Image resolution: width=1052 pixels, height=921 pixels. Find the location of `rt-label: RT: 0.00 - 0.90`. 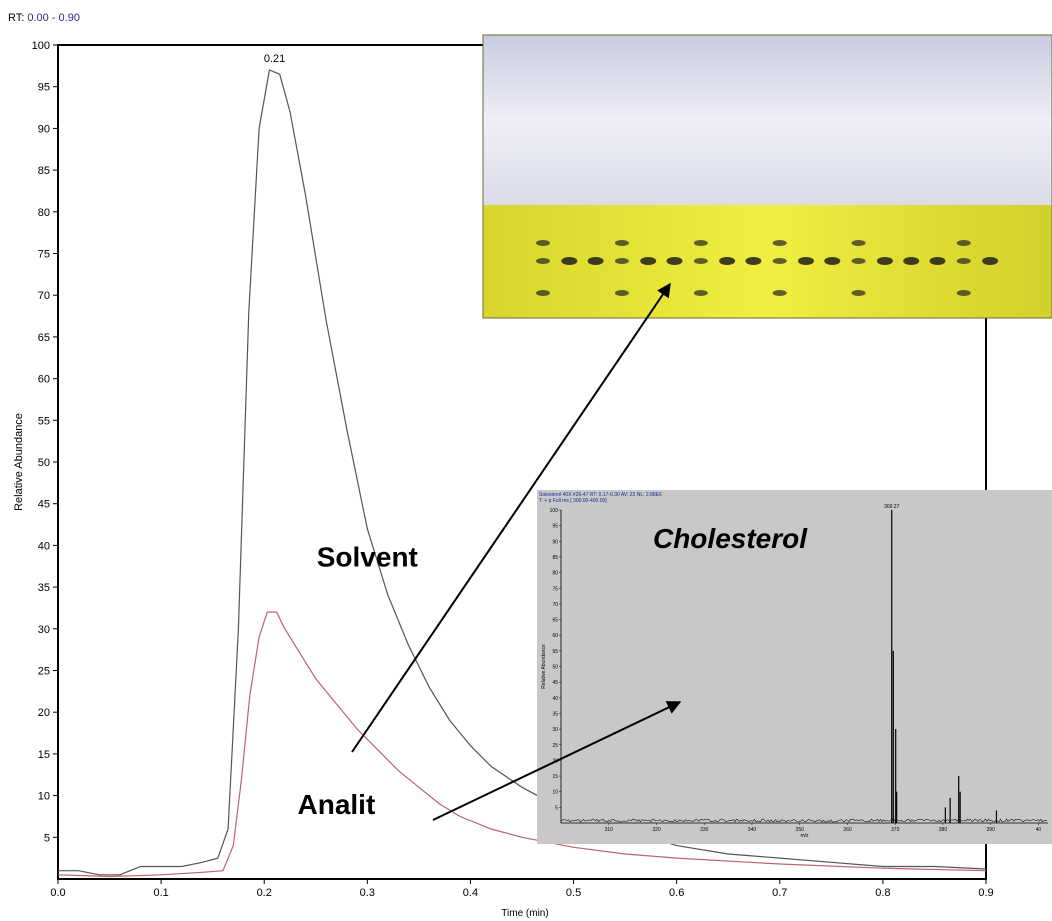

rt-label: RT: 0.00 - 0.90 is located at coordinates (44, 18).